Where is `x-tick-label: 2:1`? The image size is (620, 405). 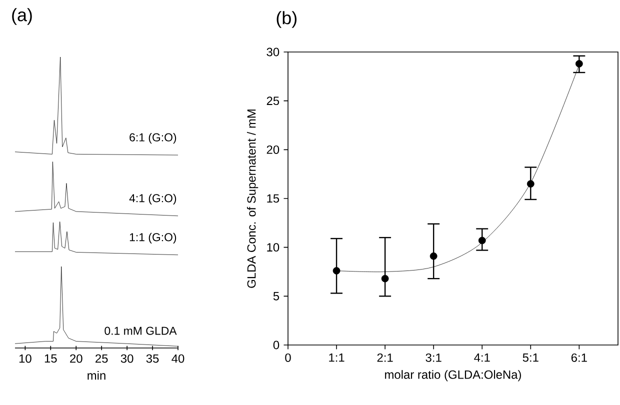 x-tick-label: 2:1 is located at coordinates (385, 357).